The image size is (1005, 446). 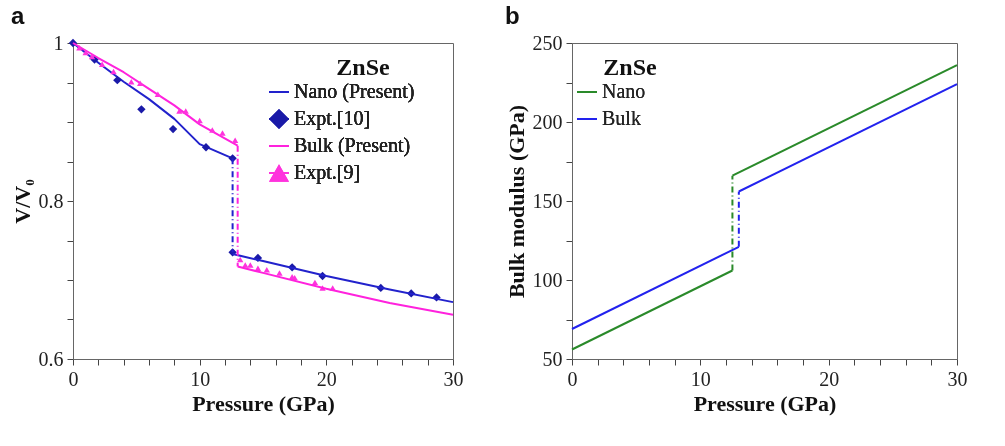 I want to click on y-tick-label: 50, so click(x=552, y=358).